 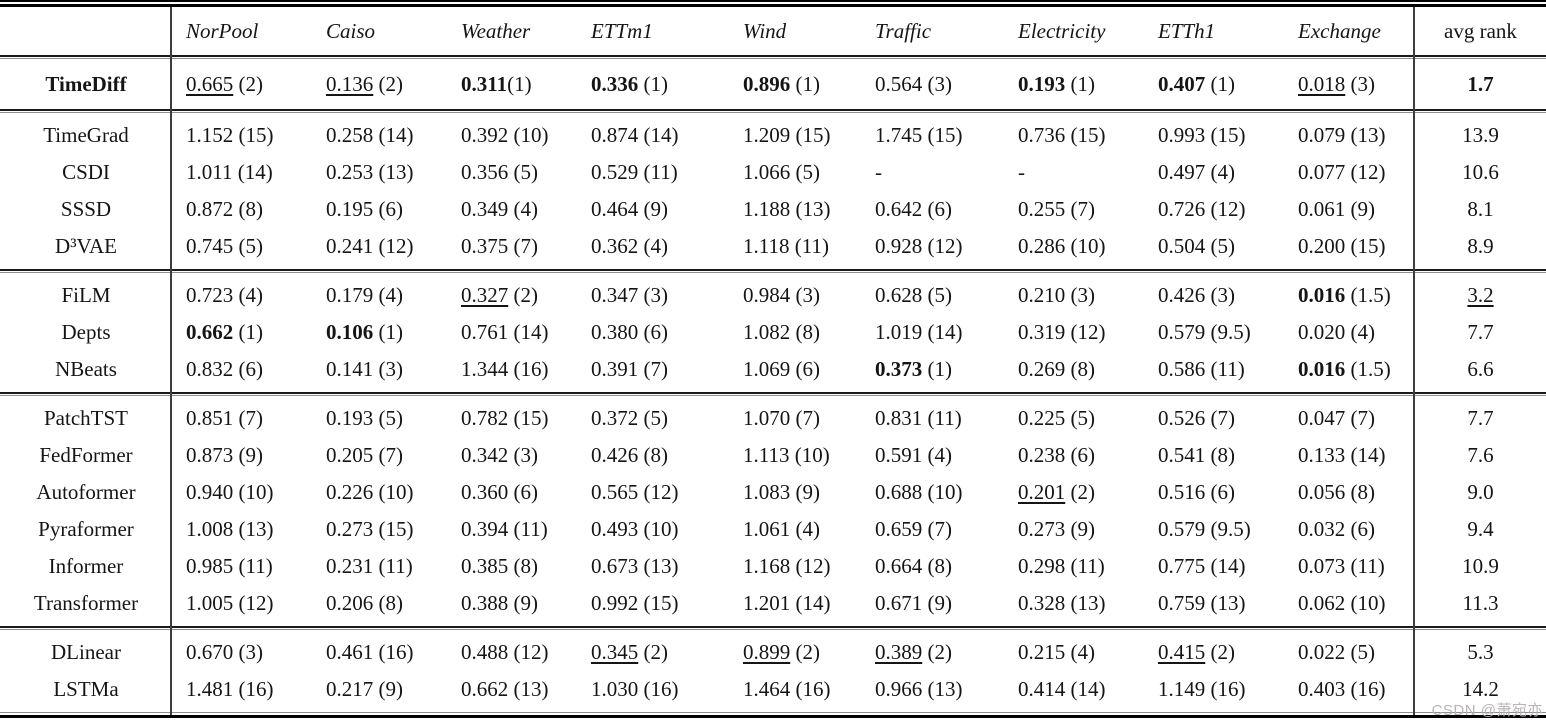 I want to click on metric-value: 0.688, so click(x=899, y=492).